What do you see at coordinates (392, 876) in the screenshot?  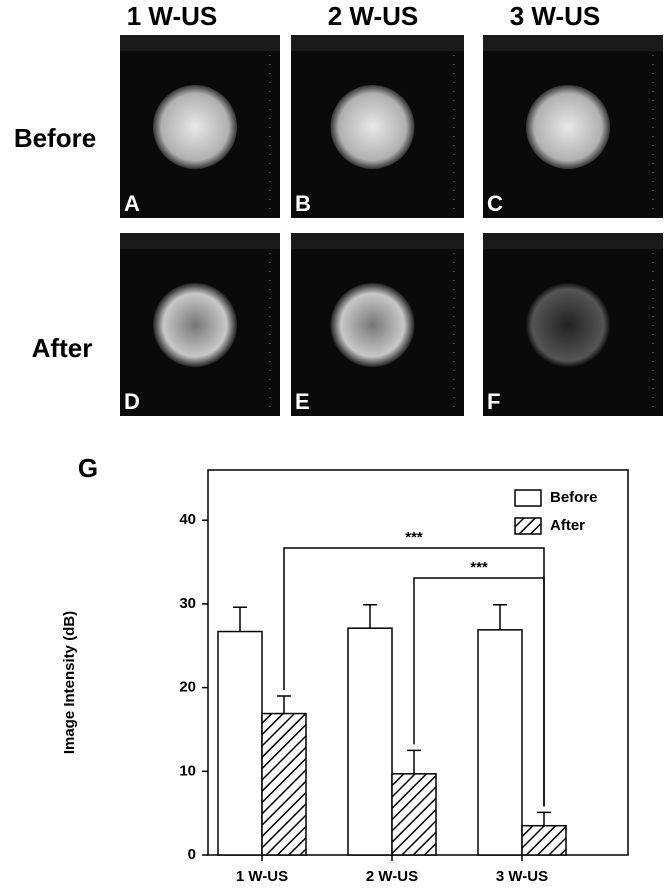 I see `x-tick-label: 2 W-US` at bounding box center [392, 876].